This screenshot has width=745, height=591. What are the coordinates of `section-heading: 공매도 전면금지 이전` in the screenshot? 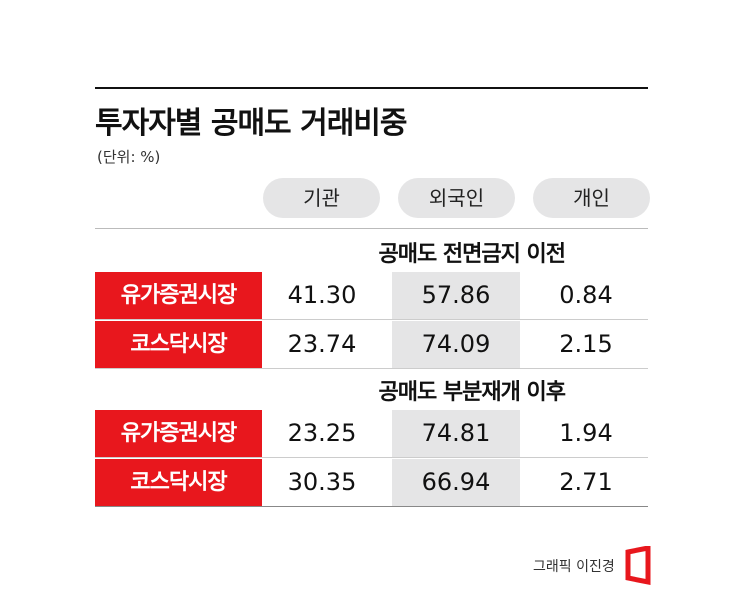 It's located at (472, 254).